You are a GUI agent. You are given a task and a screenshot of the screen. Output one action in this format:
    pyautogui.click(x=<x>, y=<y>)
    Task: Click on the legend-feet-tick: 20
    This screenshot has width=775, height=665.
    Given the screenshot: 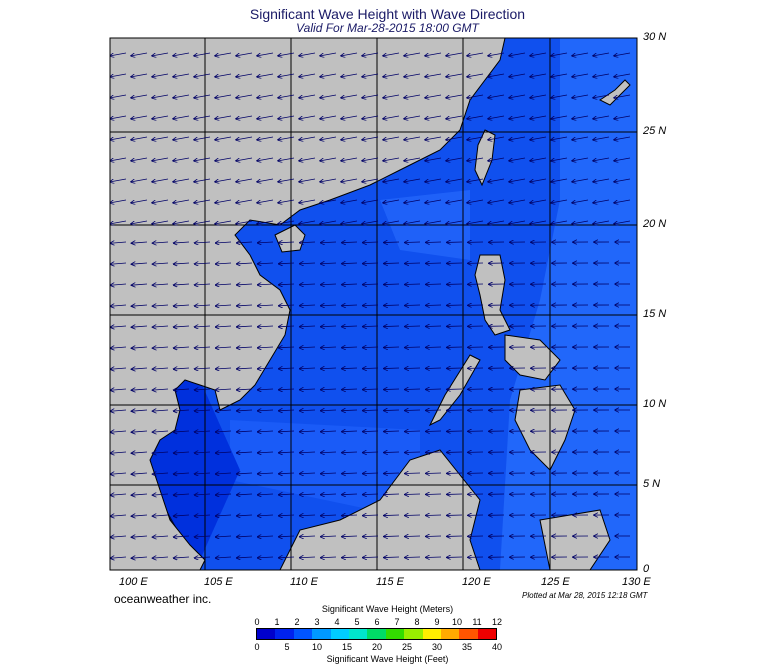 What is the action you would take?
    pyautogui.click(x=377, y=647)
    